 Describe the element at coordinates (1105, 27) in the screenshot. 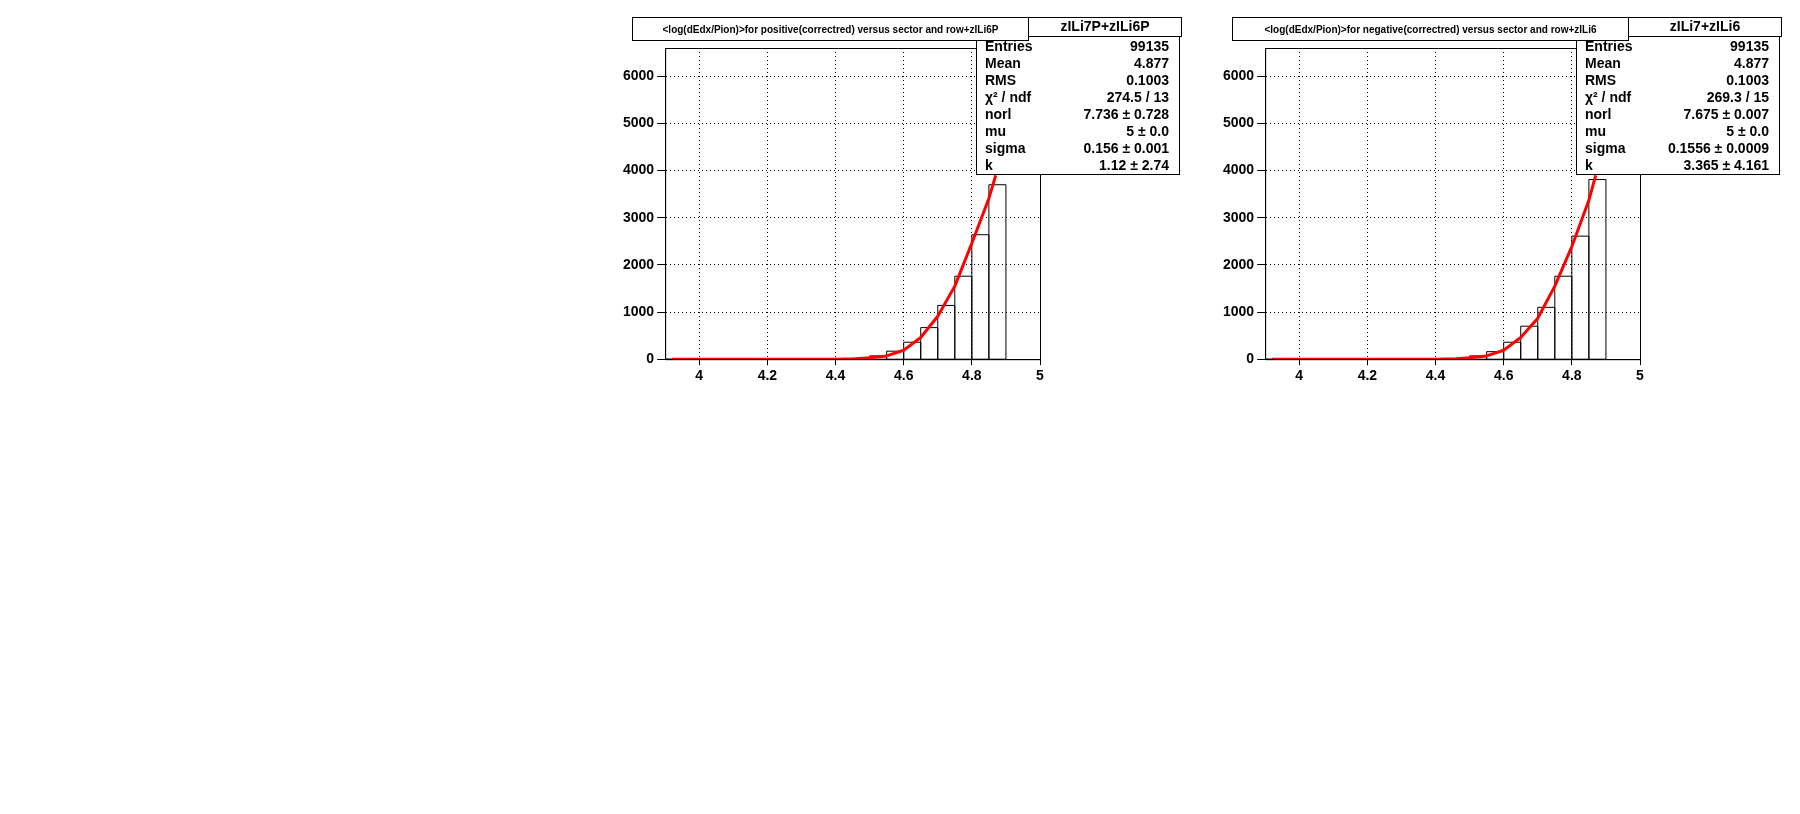

I see `text: zILi7P+zILi6P` at that location.